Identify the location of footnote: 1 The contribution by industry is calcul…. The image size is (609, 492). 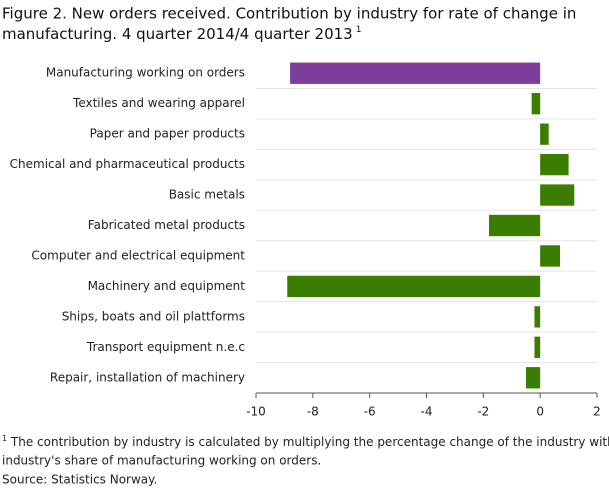
(305, 441).